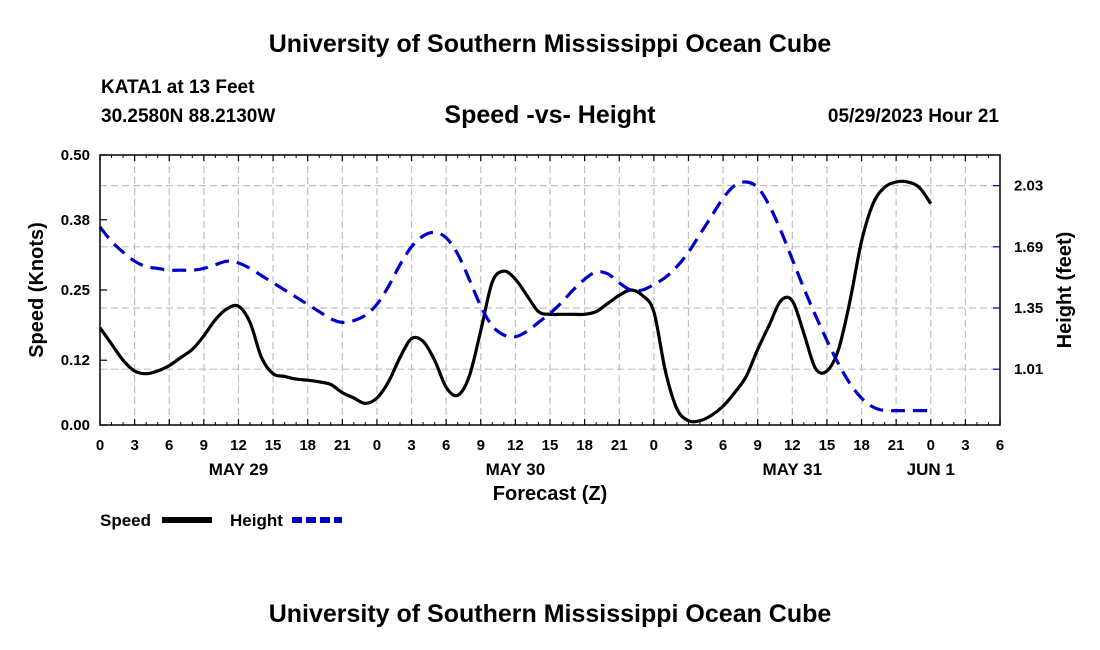  I want to click on y-tick-label: 0.00, so click(75, 425).